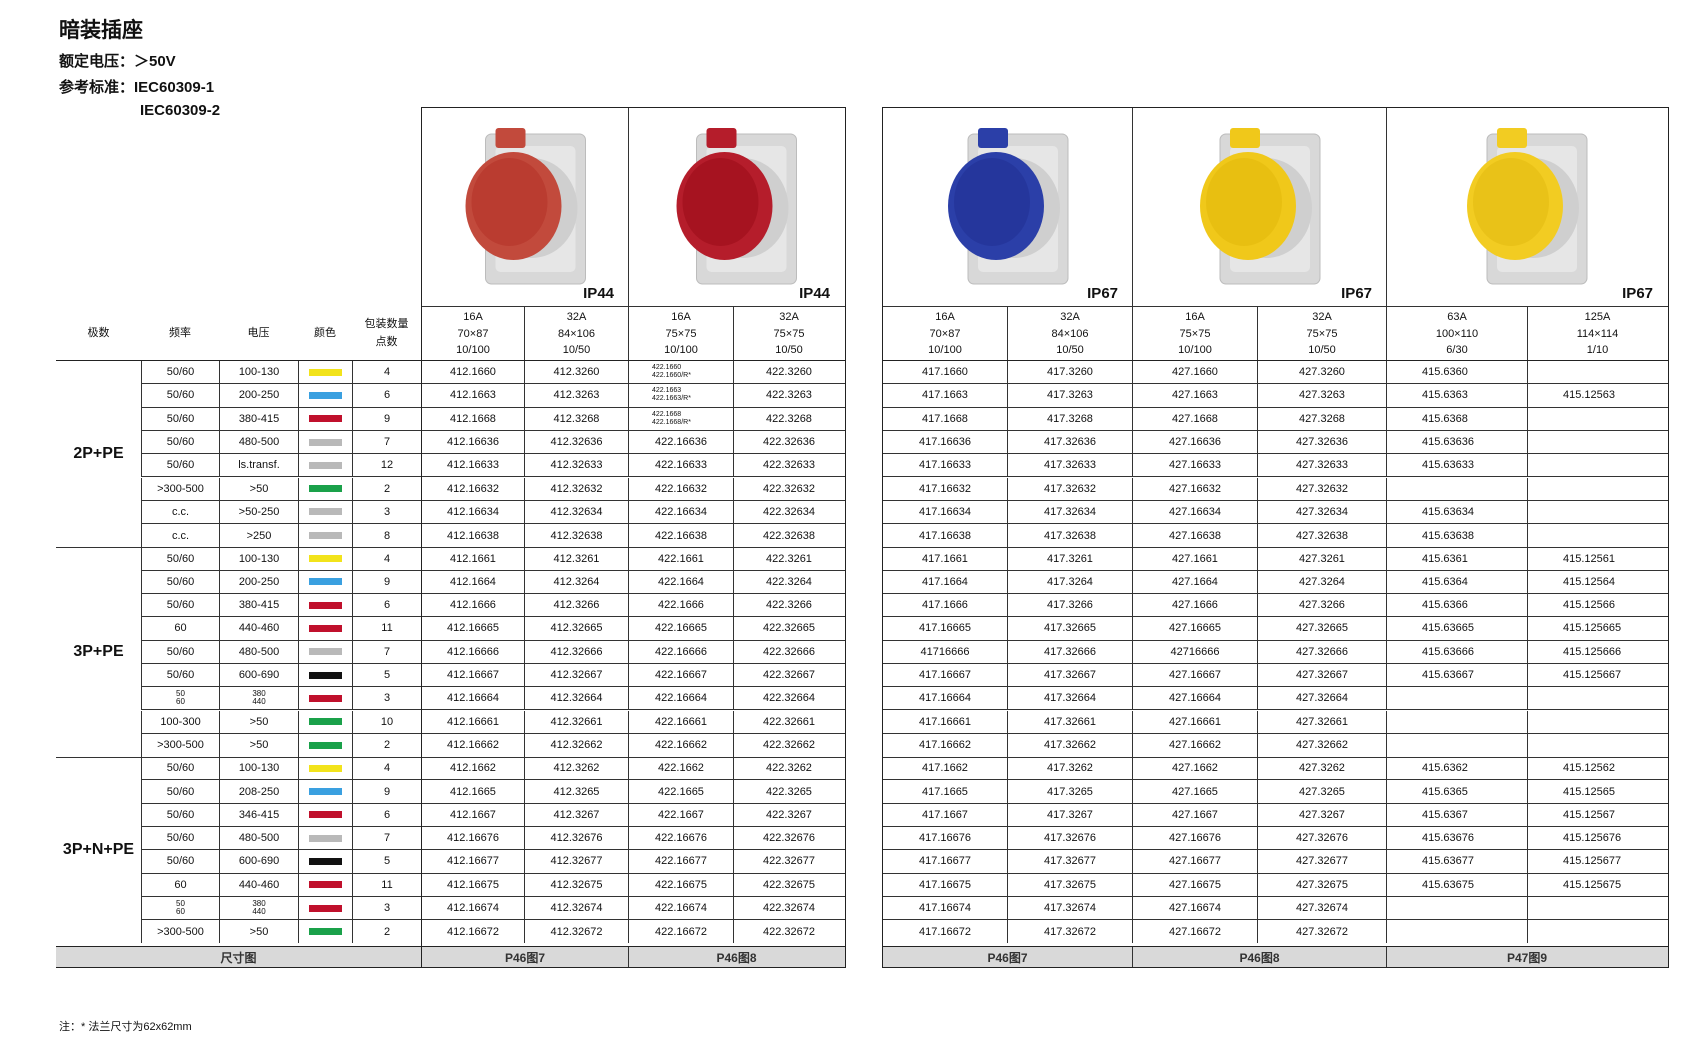 The width and height of the screenshot is (1700, 1039). What do you see at coordinates (1322, 418) in the screenshot?
I see `product-code: 427.3268` at bounding box center [1322, 418].